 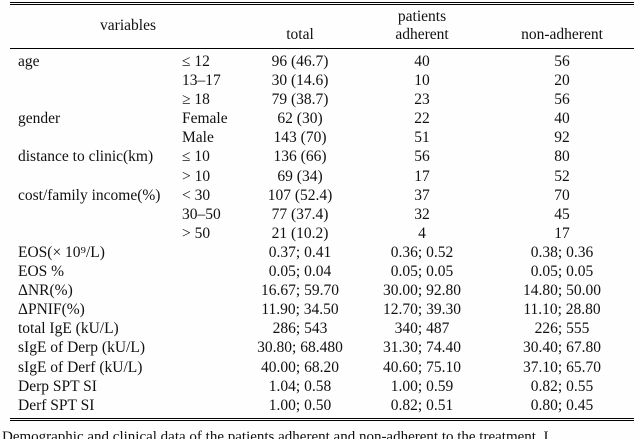 I want to click on table-row: Male 143 (70) 51 92, so click(x=322, y=137).